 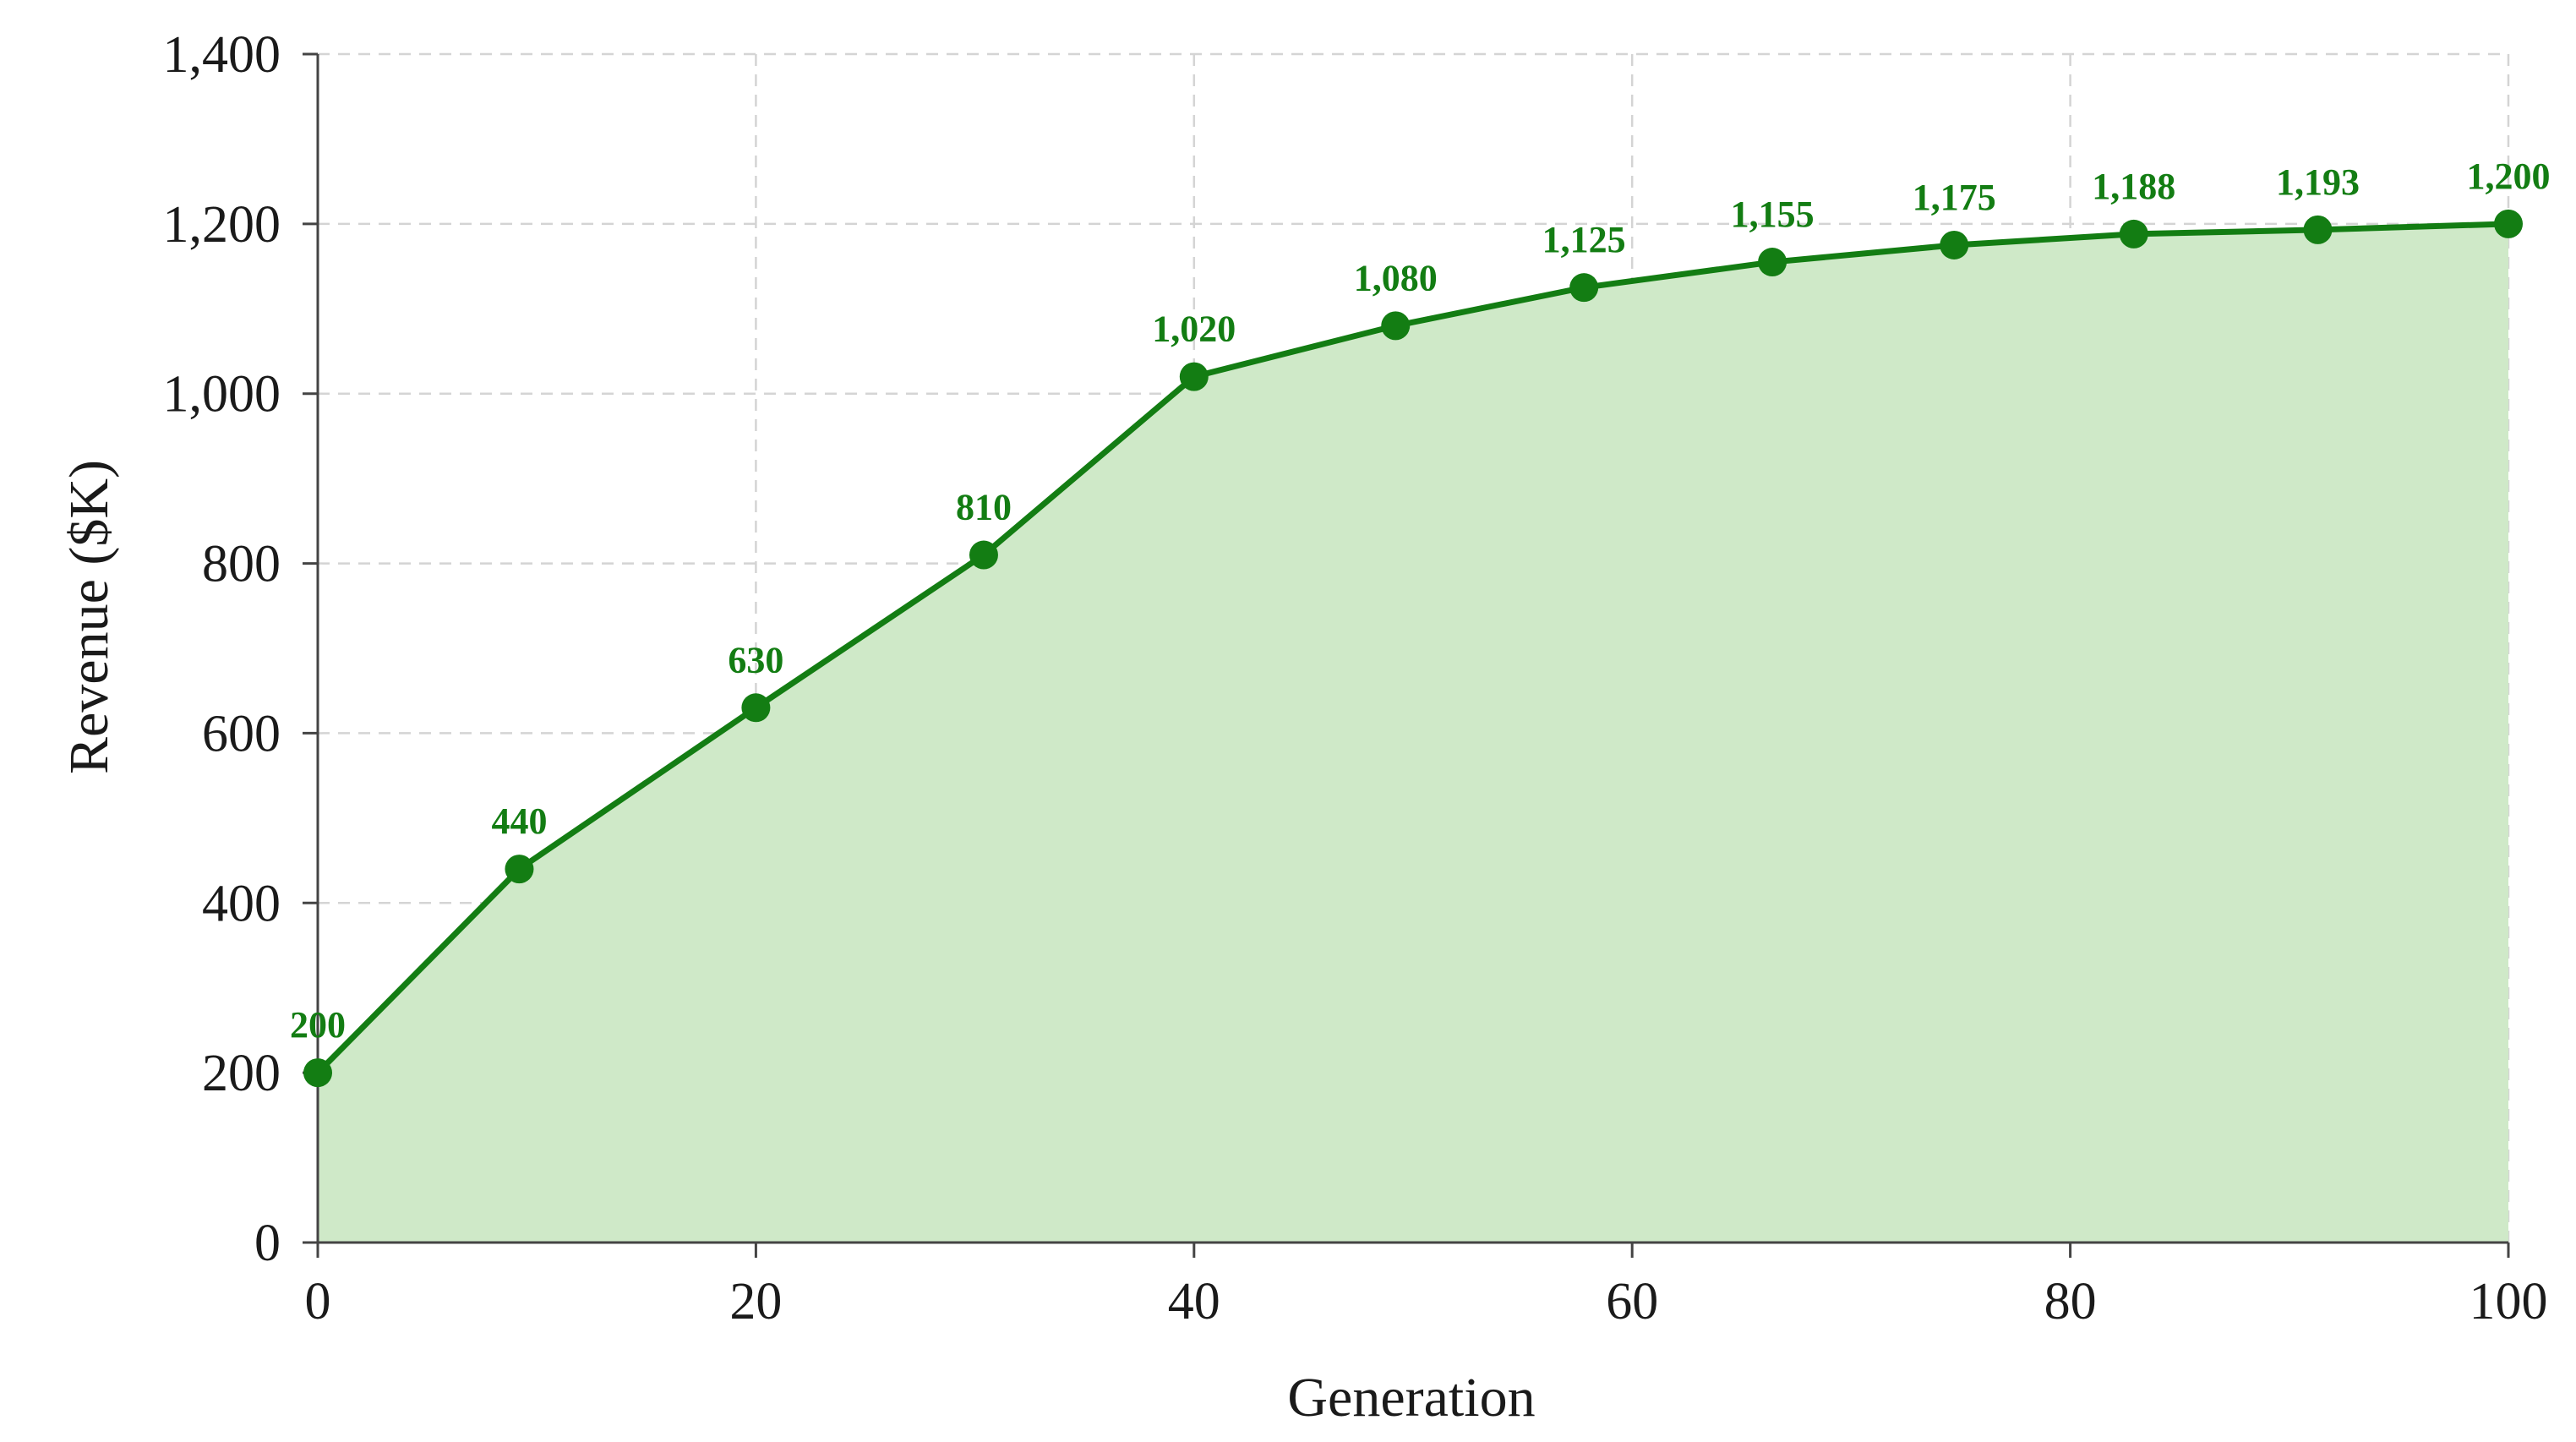 What do you see at coordinates (2133, 186) in the screenshot?
I see `data-value-label: 1,188` at bounding box center [2133, 186].